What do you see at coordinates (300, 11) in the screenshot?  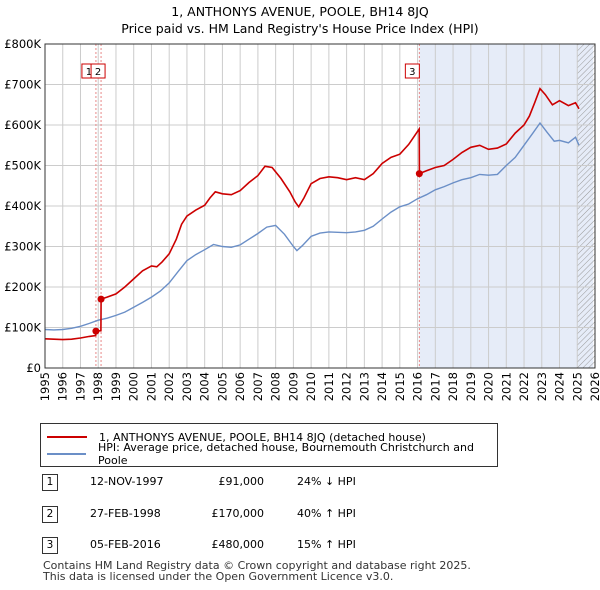 I see `chart-title-address: 1, ANTHONYS AVENUE, POOLE, BH14 8JQ` at bounding box center [300, 11].